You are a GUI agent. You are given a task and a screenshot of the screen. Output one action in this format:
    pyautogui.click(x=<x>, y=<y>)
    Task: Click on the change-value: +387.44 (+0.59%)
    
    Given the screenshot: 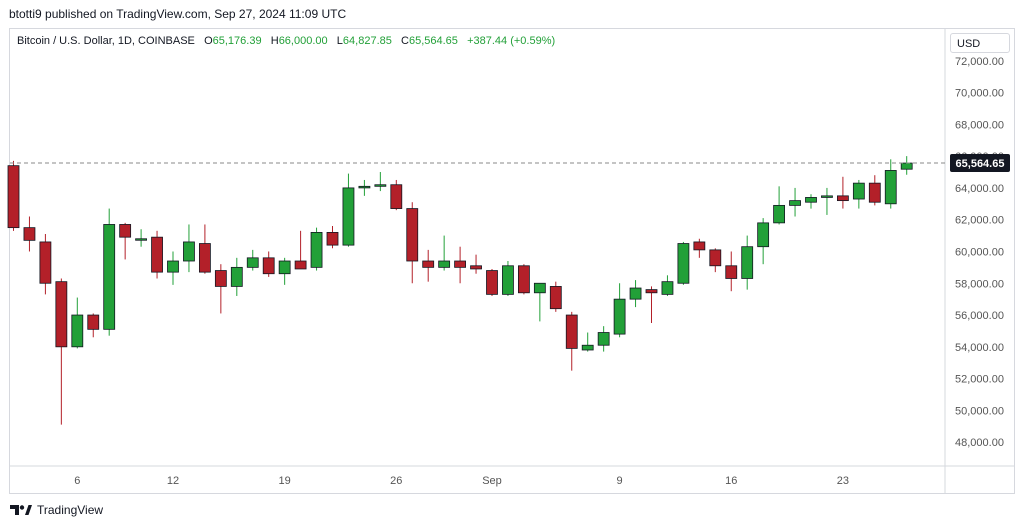 What is the action you would take?
    pyautogui.click(x=511, y=41)
    